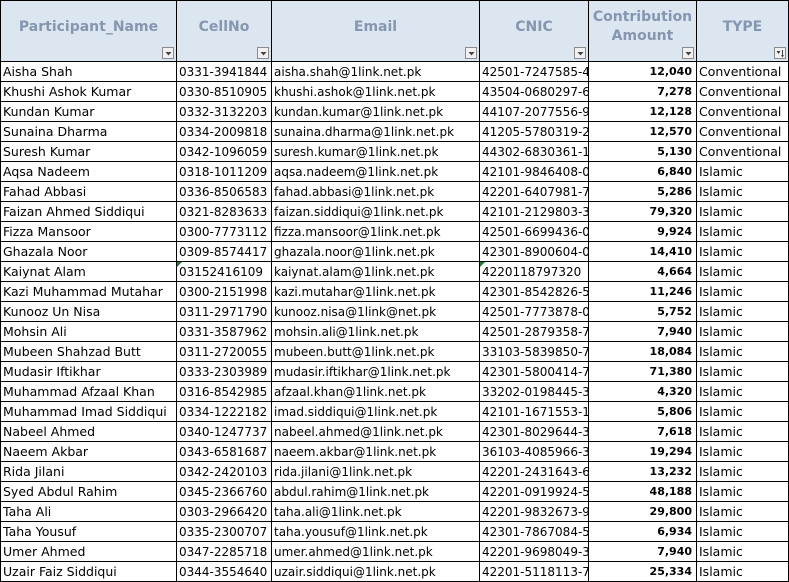 This screenshot has height=582, width=789. I want to click on cell-contribution-amount: 6,840, so click(642, 171).